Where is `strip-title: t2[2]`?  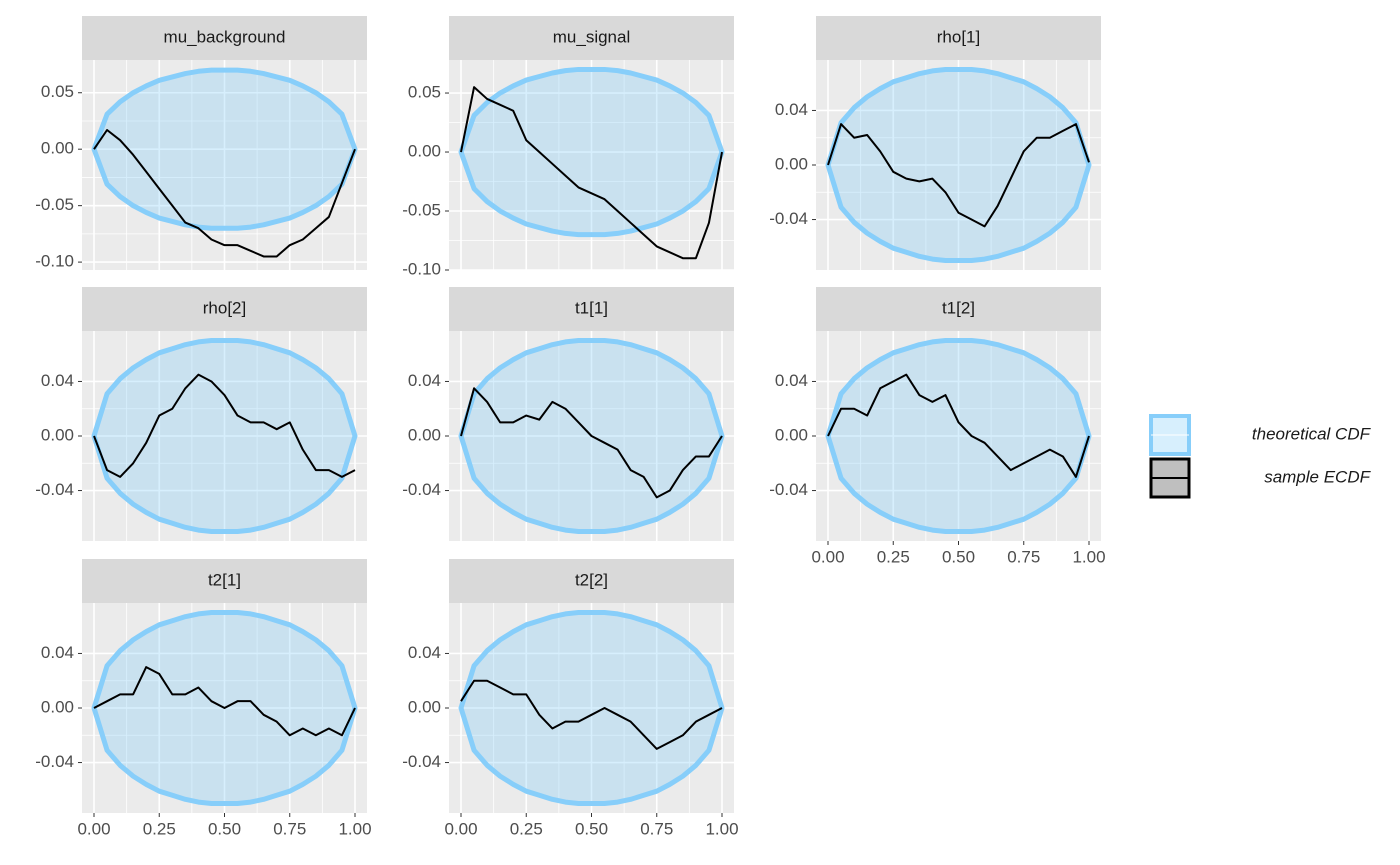 strip-title: t2[2] is located at coordinates (591, 579).